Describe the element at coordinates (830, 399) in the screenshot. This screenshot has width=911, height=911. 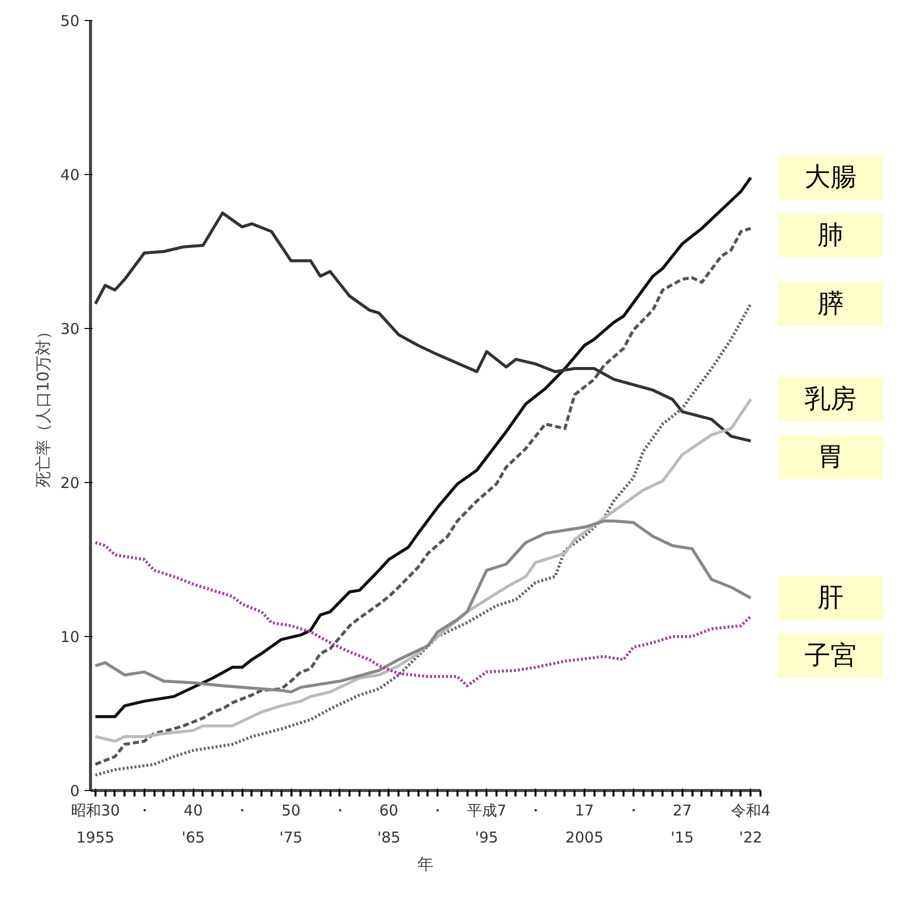
I see `text: 乳房` at that location.